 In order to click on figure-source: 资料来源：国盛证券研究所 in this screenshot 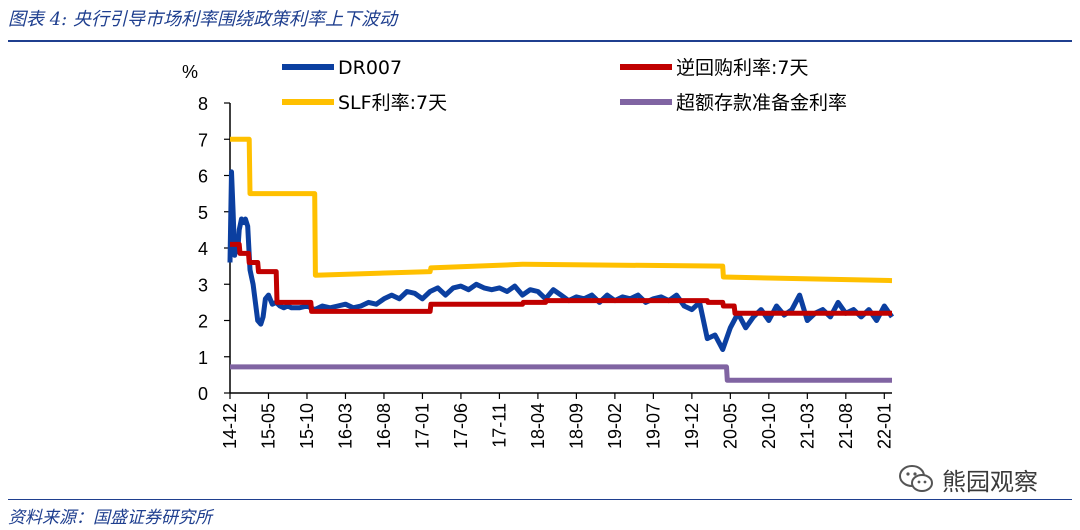, I will do `click(110, 518)`.